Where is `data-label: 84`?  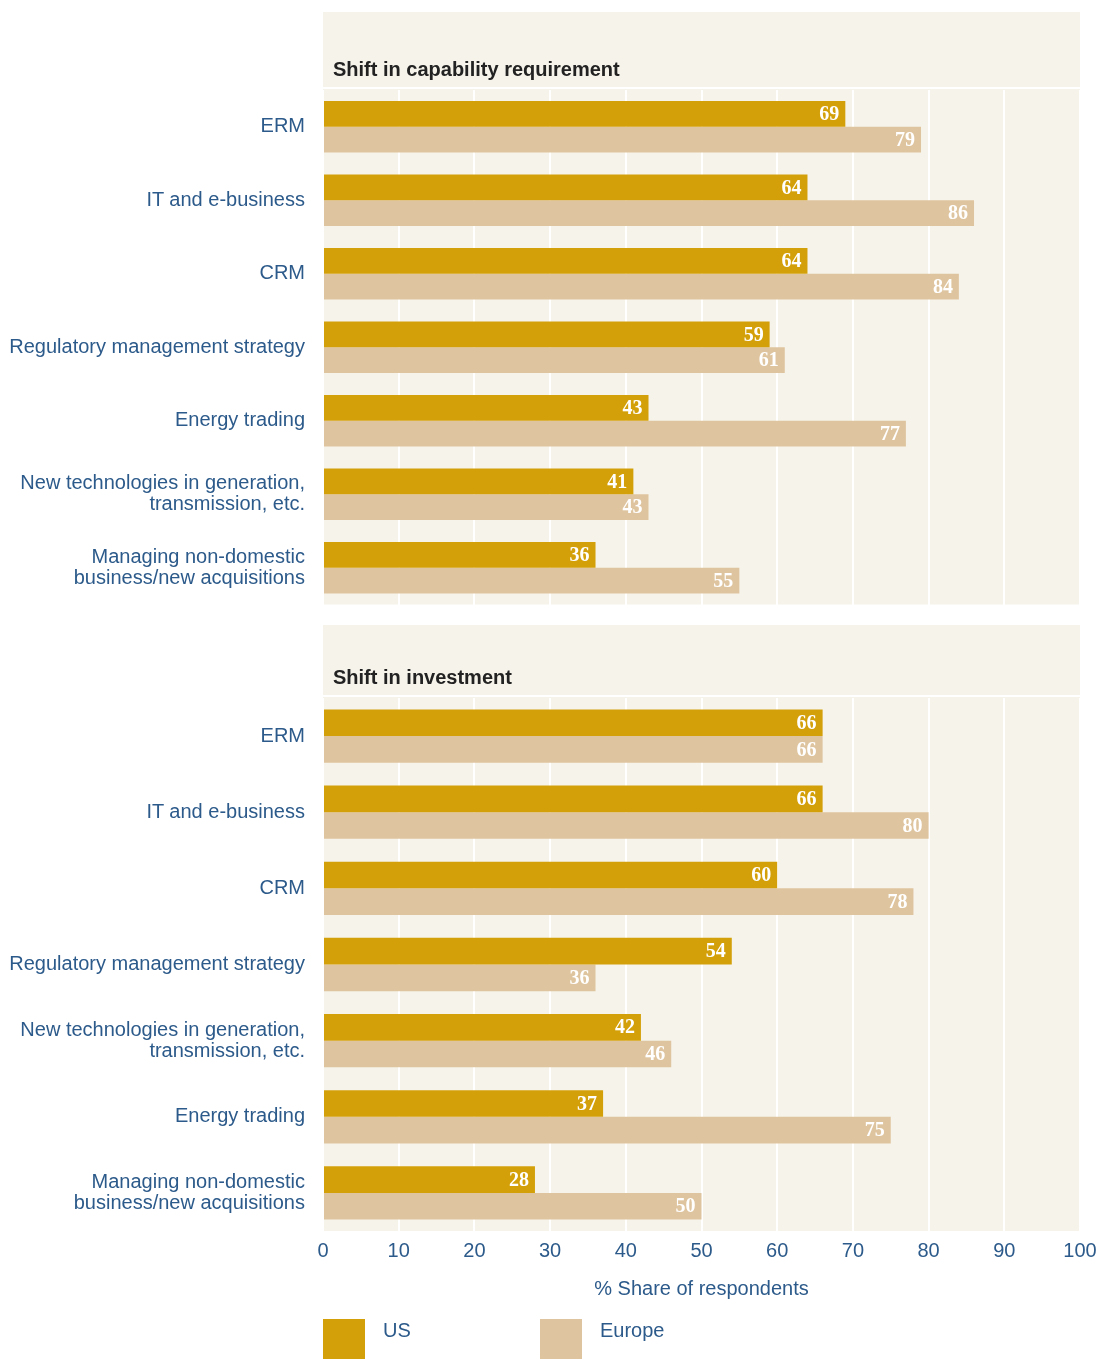
data-label: 84 is located at coordinates (942, 285).